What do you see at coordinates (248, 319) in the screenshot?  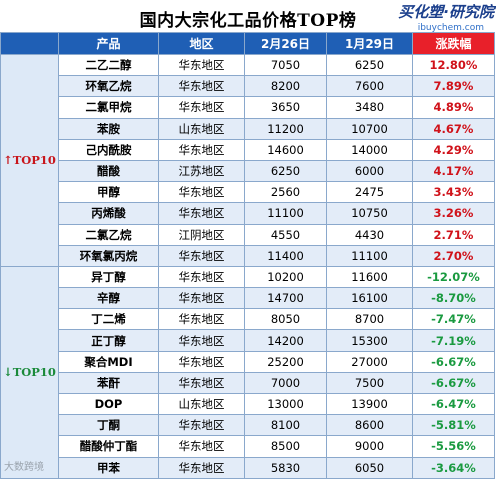 I see `table-row: 丁二烯 华东地区 8050 8700 -7.47%` at bounding box center [248, 319].